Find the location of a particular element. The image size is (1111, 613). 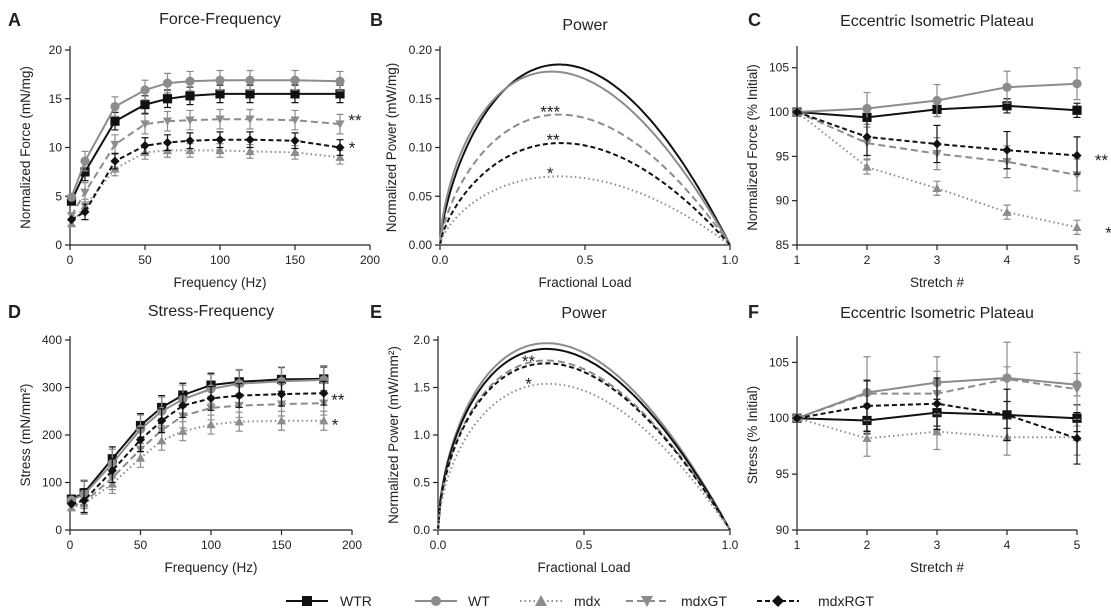

series-line-d-wtr is located at coordinates (197, 438).